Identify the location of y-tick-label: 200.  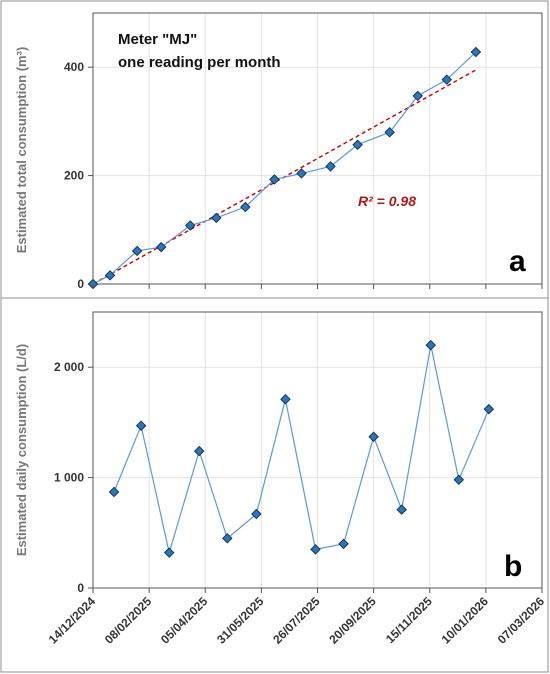
(74, 176).